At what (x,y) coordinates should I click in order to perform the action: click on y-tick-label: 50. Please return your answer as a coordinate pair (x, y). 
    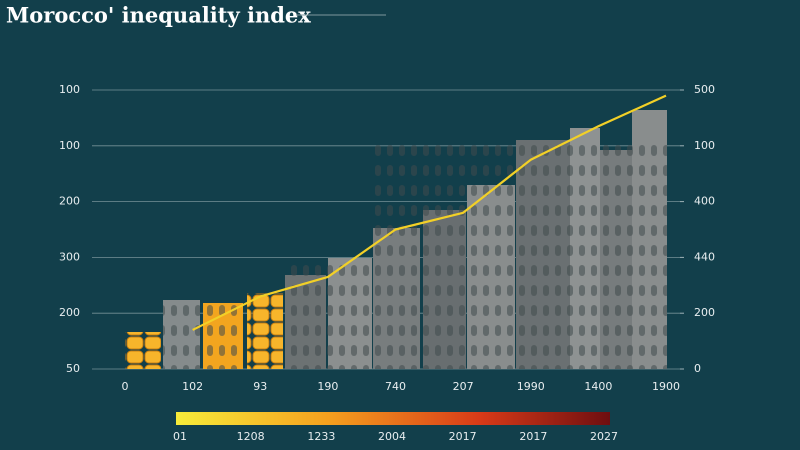
    Looking at the image, I should click on (73, 368).